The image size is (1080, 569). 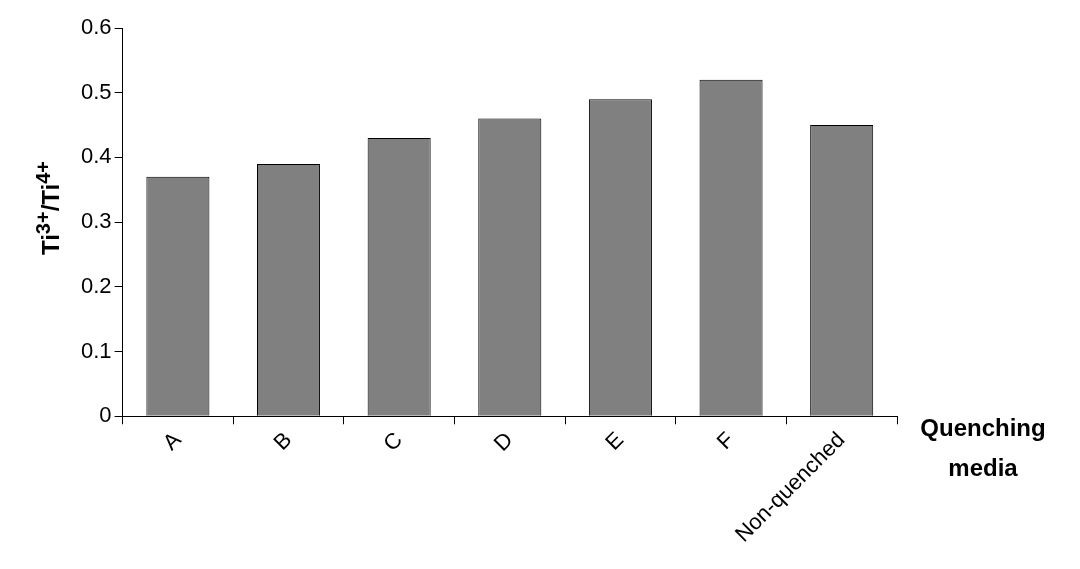 What do you see at coordinates (983, 448) in the screenshot?
I see `x-axis-title: Quenching media` at bounding box center [983, 448].